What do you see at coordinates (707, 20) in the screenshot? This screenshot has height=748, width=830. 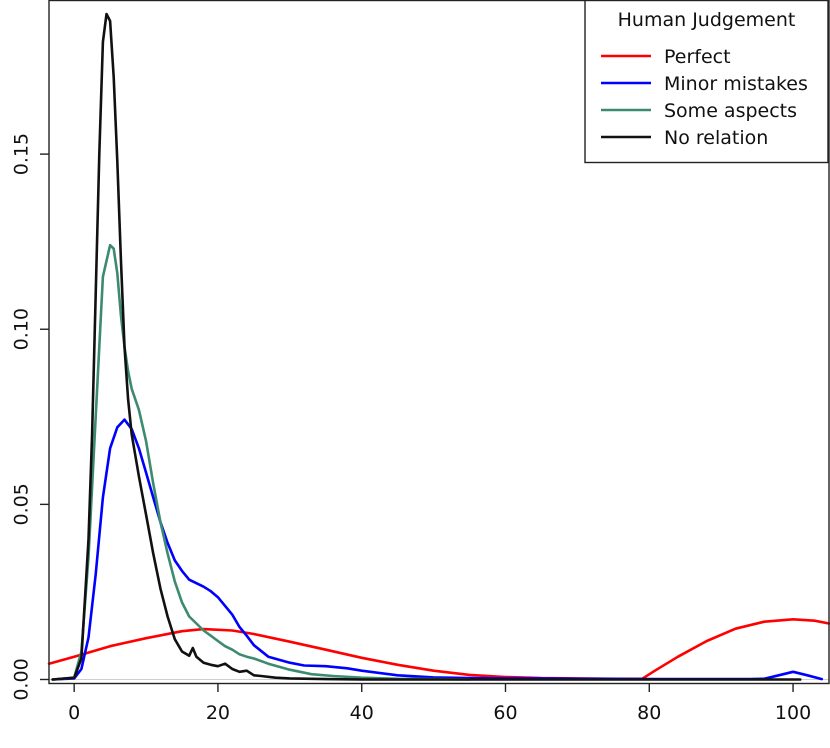 I see `legend-title: Human Judgement` at bounding box center [707, 20].